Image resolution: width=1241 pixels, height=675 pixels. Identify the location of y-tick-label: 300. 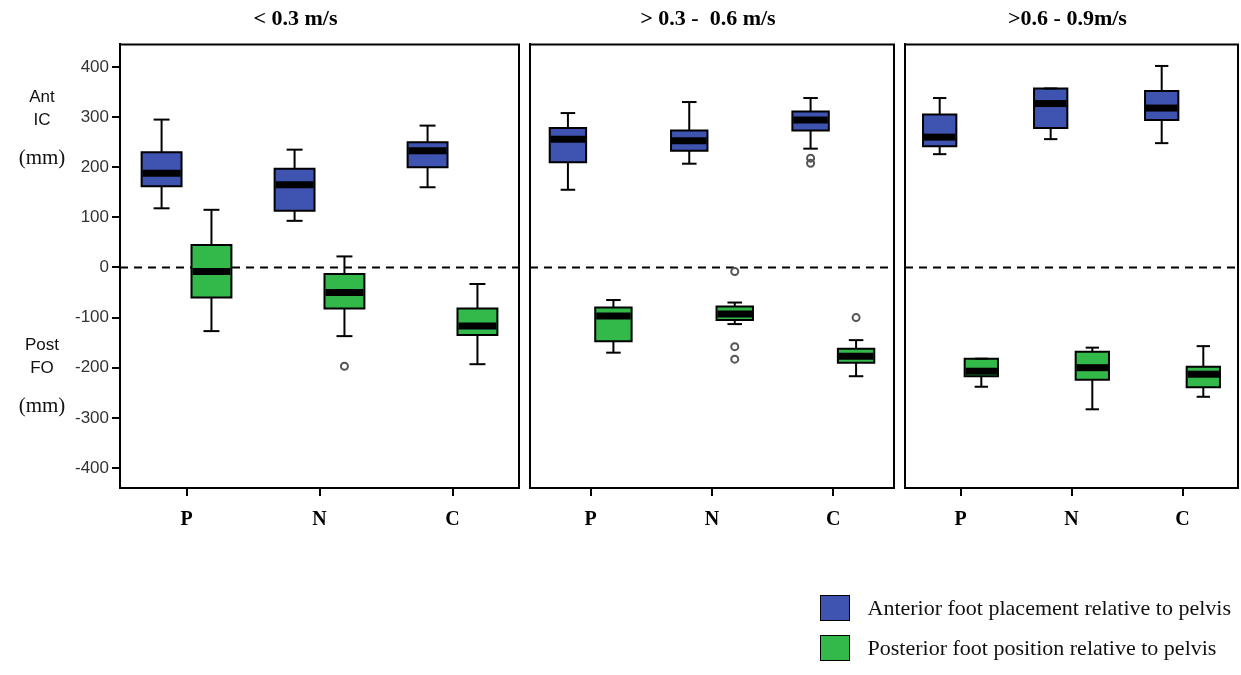
(95, 116).